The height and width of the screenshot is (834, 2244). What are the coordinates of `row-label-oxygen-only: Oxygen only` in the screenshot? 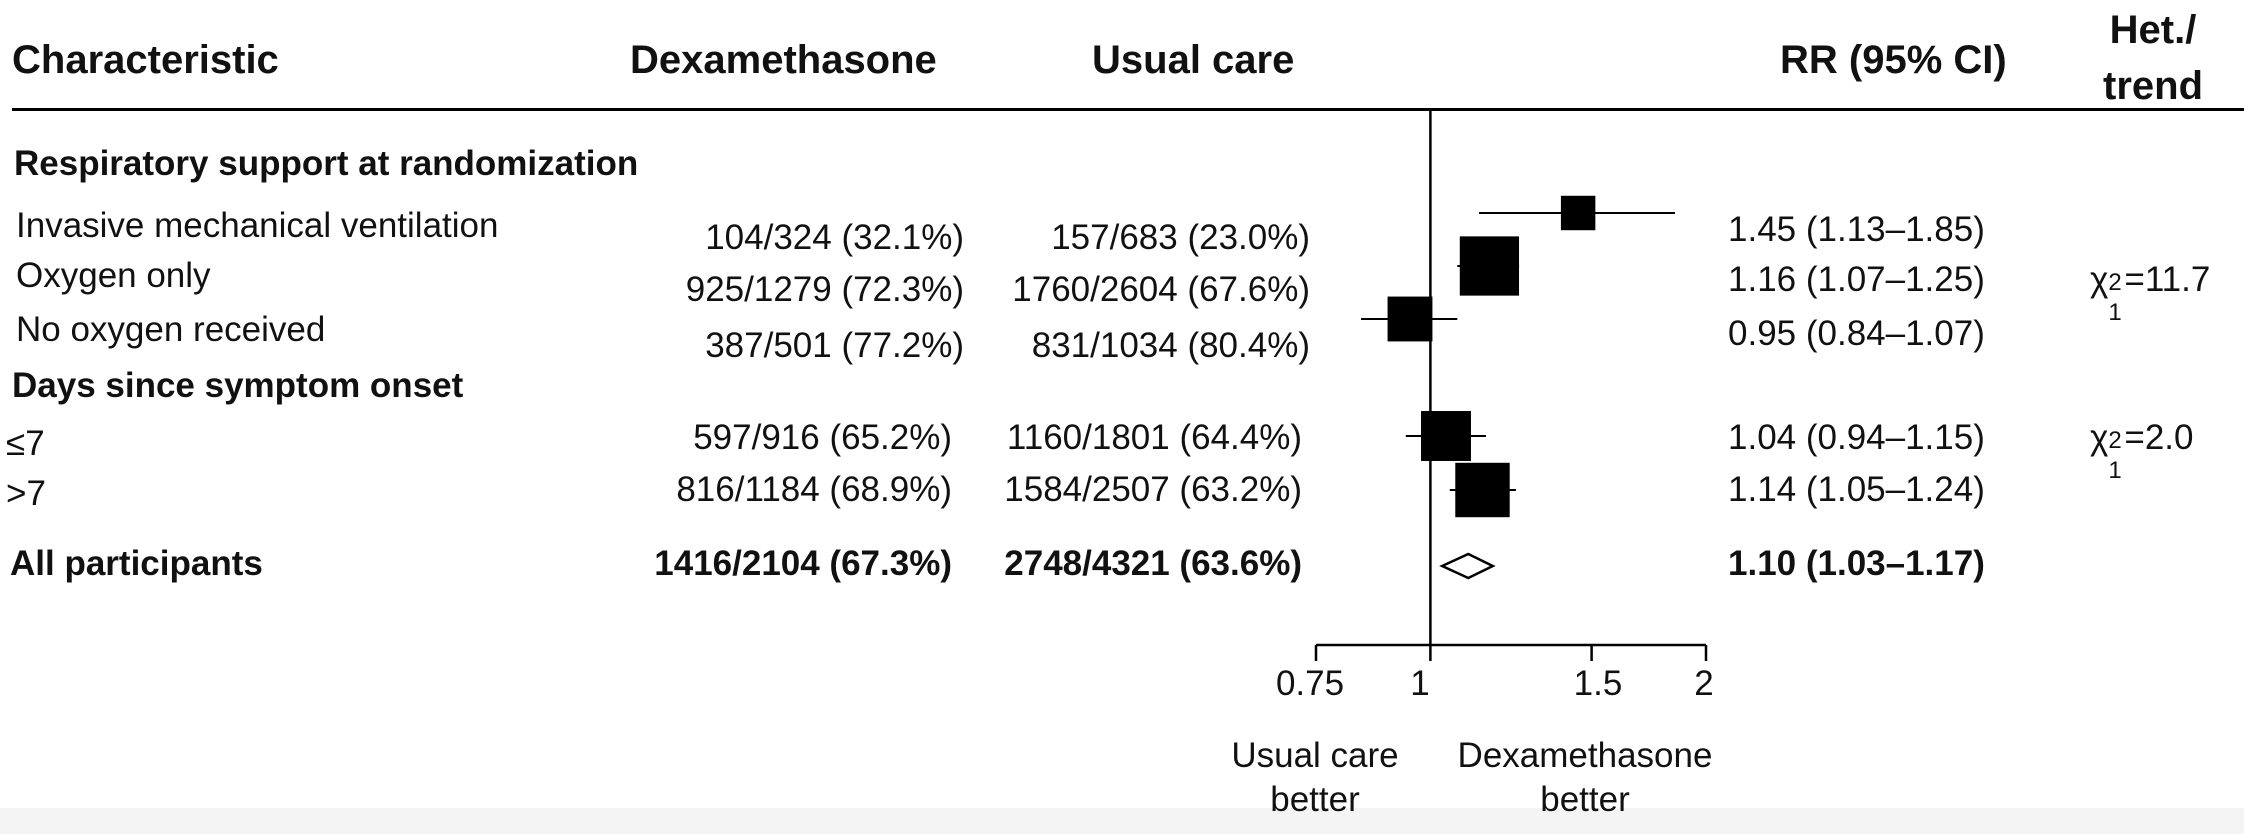 It's located at (113, 275).